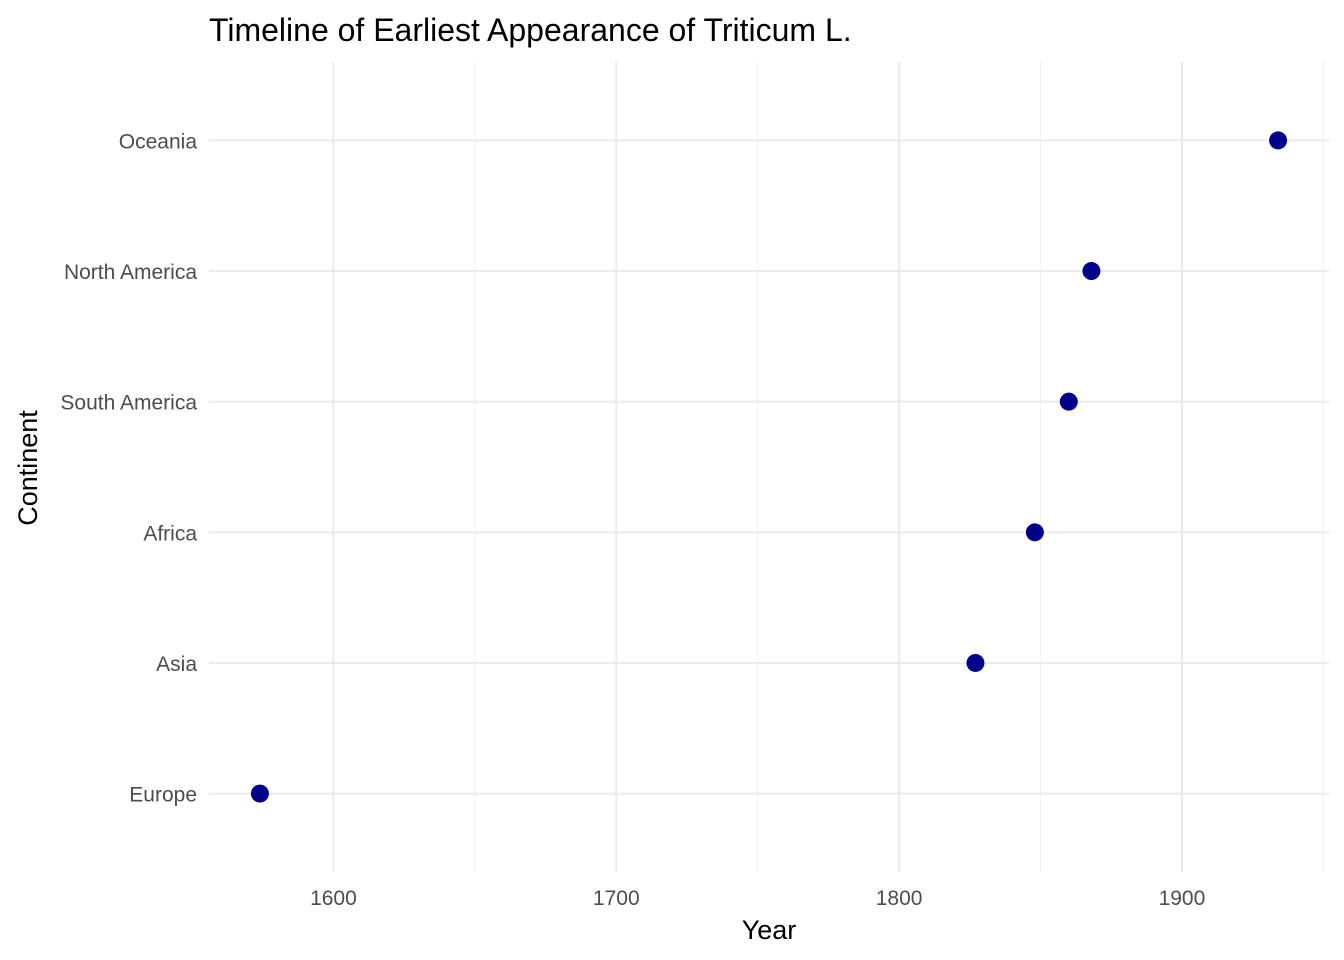 The height and width of the screenshot is (960, 1344). Describe the element at coordinates (170, 533) in the screenshot. I see `y-tick-label: Africa` at that location.